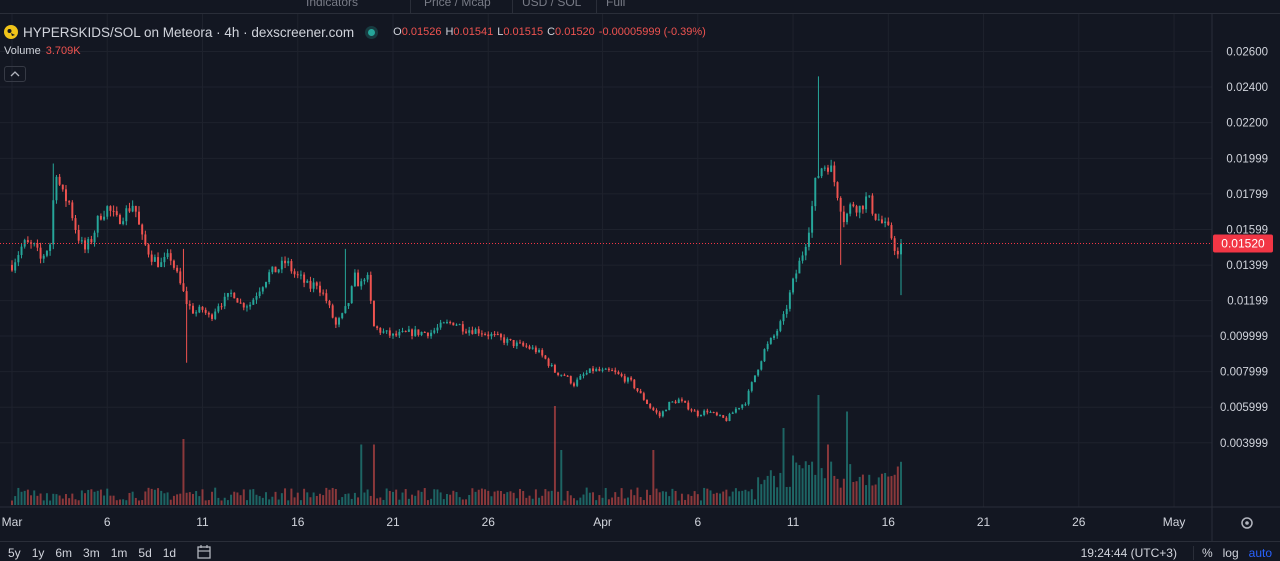 Image resolution: width=1280 pixels, height=561 pixels. What do you see at coordinates (1244, 337) in the screenshot?
I see `y-tick-label: 0.009999` at bounding box center [1244, 337].